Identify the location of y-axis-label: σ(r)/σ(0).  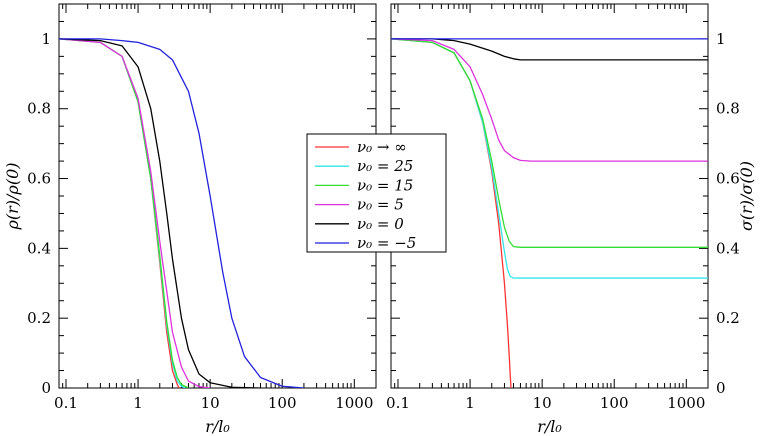
(746, 196).